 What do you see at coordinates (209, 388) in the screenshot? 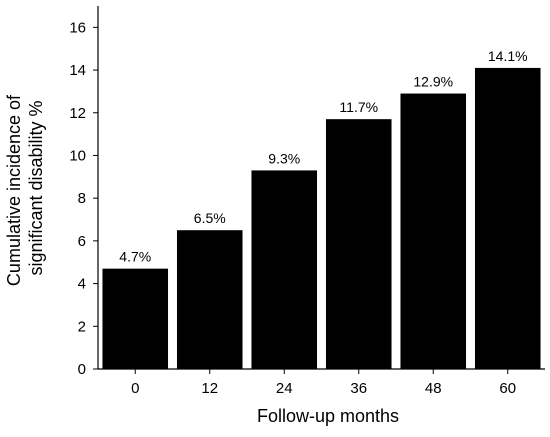
I see `x-tick-label: 12` at bounding box center [209, 388].